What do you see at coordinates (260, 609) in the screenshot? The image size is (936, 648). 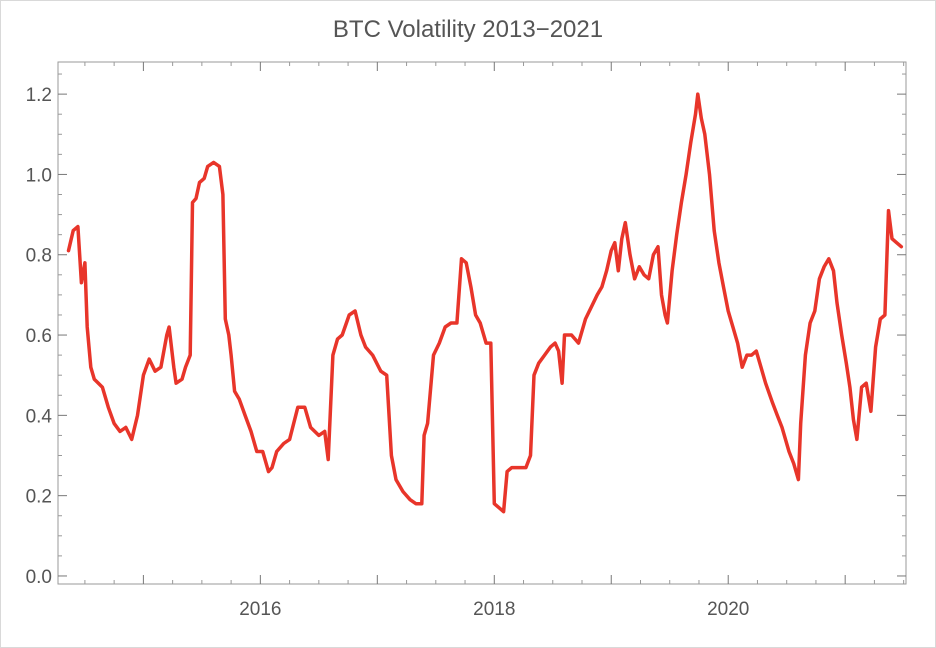 I see `x-tick-label: 2016` at bounding box center [260, 609].